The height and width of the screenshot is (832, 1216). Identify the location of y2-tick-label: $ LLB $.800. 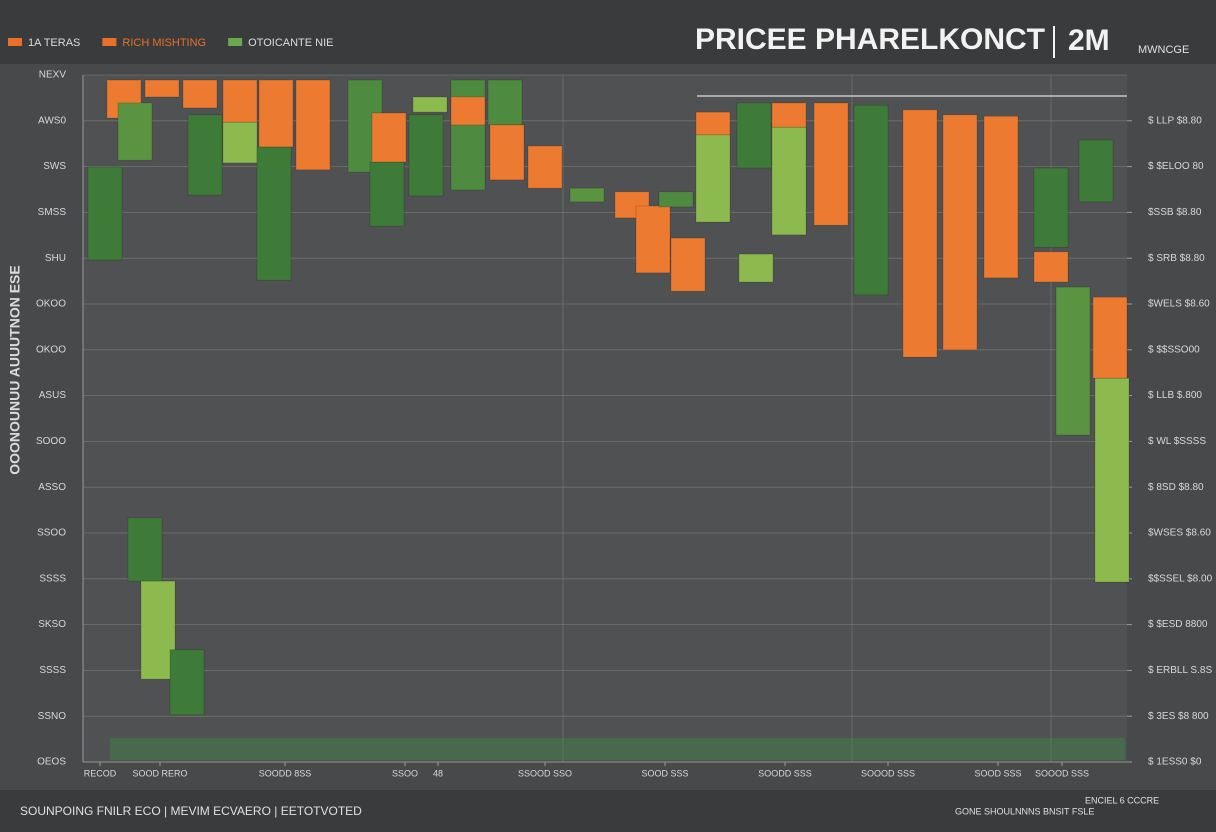
(1175, 395).